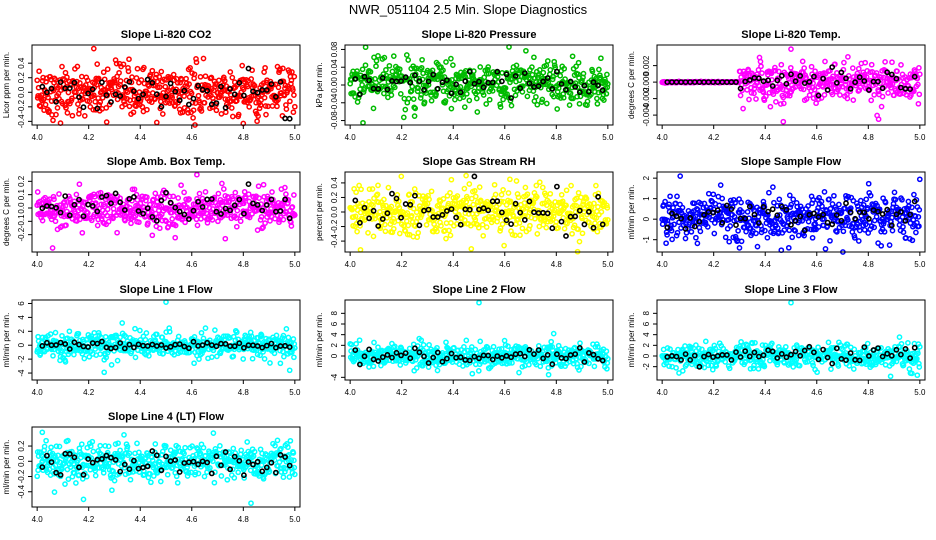 The height and width of the screenshot is (540, 936). What do you see at coordinates (791, 290) in the screenshot?
I see `plot-title: Slope Line 3 Flow` at bounding box center [791, 290].